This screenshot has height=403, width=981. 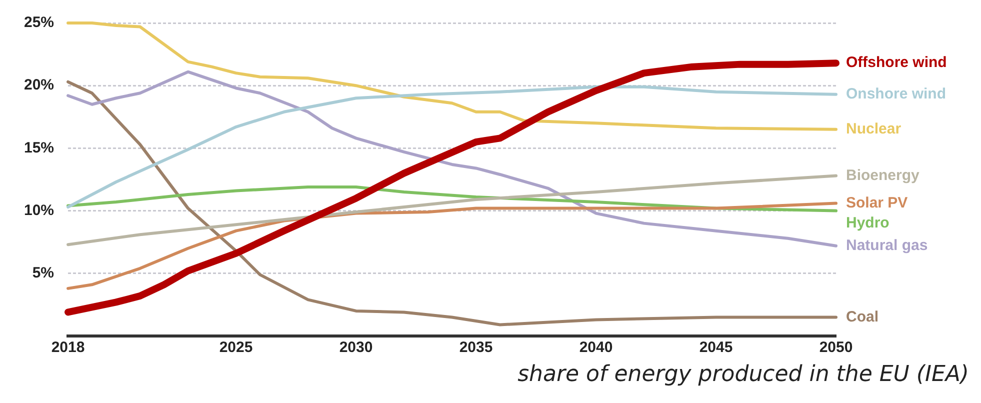 What do you see at coordinates (883, 175) in the screenshot?
I see `series-label: Bioenergy` at bounding box center [883, 175].